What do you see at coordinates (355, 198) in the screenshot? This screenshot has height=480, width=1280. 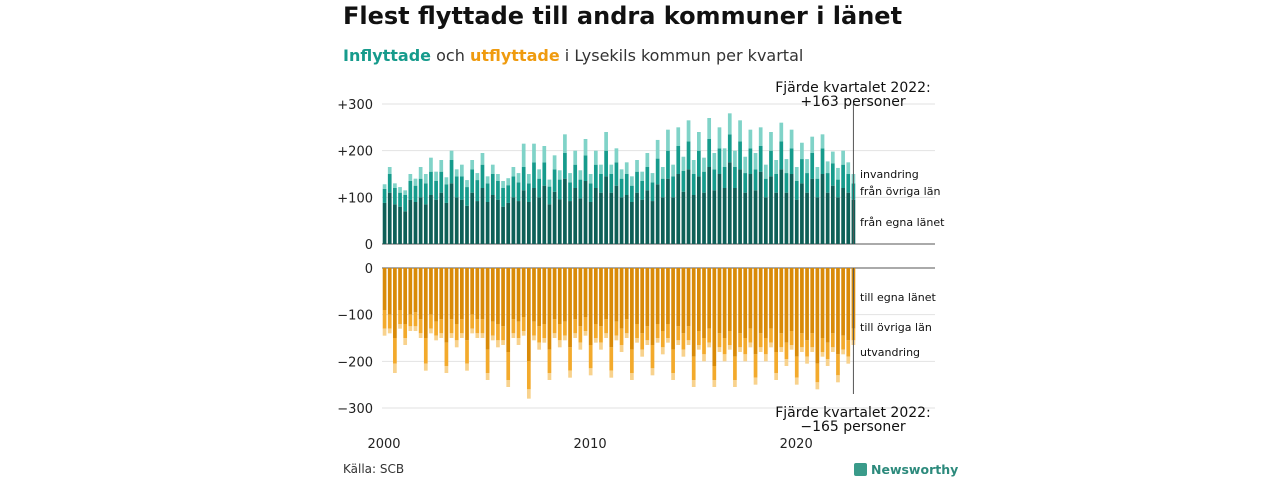 I see `y-tick-label-top: +100` at bounding box center [355, 198].